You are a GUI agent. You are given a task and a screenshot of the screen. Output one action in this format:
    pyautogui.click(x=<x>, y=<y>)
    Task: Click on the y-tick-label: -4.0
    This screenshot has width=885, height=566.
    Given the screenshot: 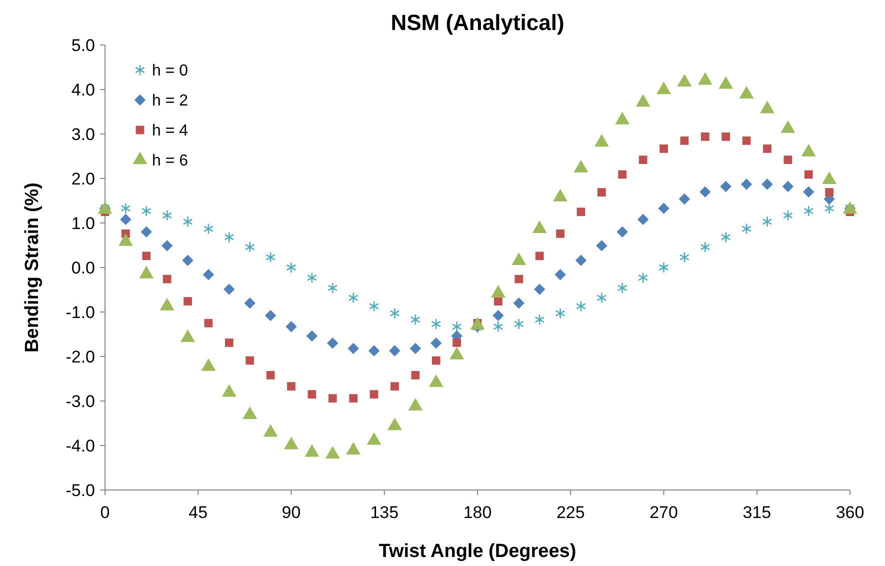 What is the action you would take?
    pyautogui.click(x=80, y=446)
    